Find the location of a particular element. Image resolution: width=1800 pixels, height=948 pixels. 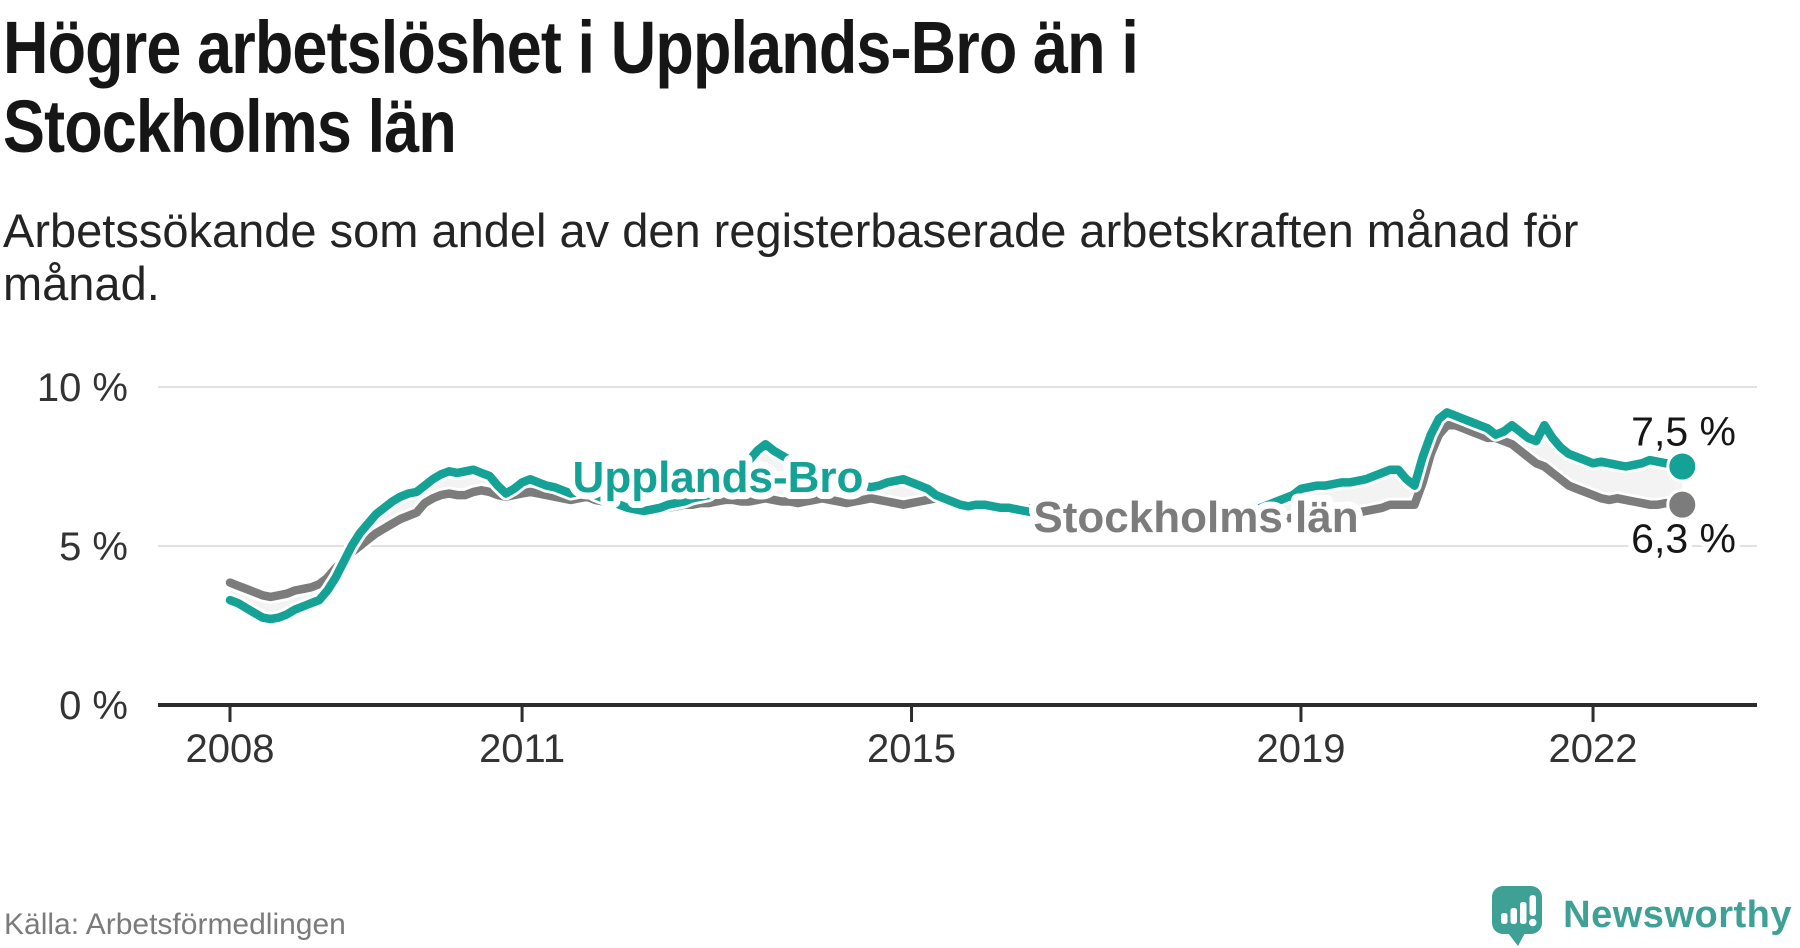

end-value-label: 7,5 % is located at coordinates (1683, 432).